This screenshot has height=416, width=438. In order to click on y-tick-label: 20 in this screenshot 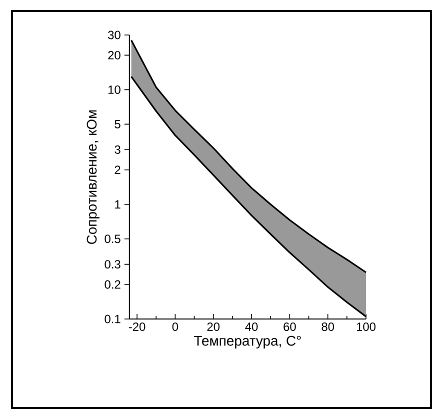, I will do `click(114, 55)`.